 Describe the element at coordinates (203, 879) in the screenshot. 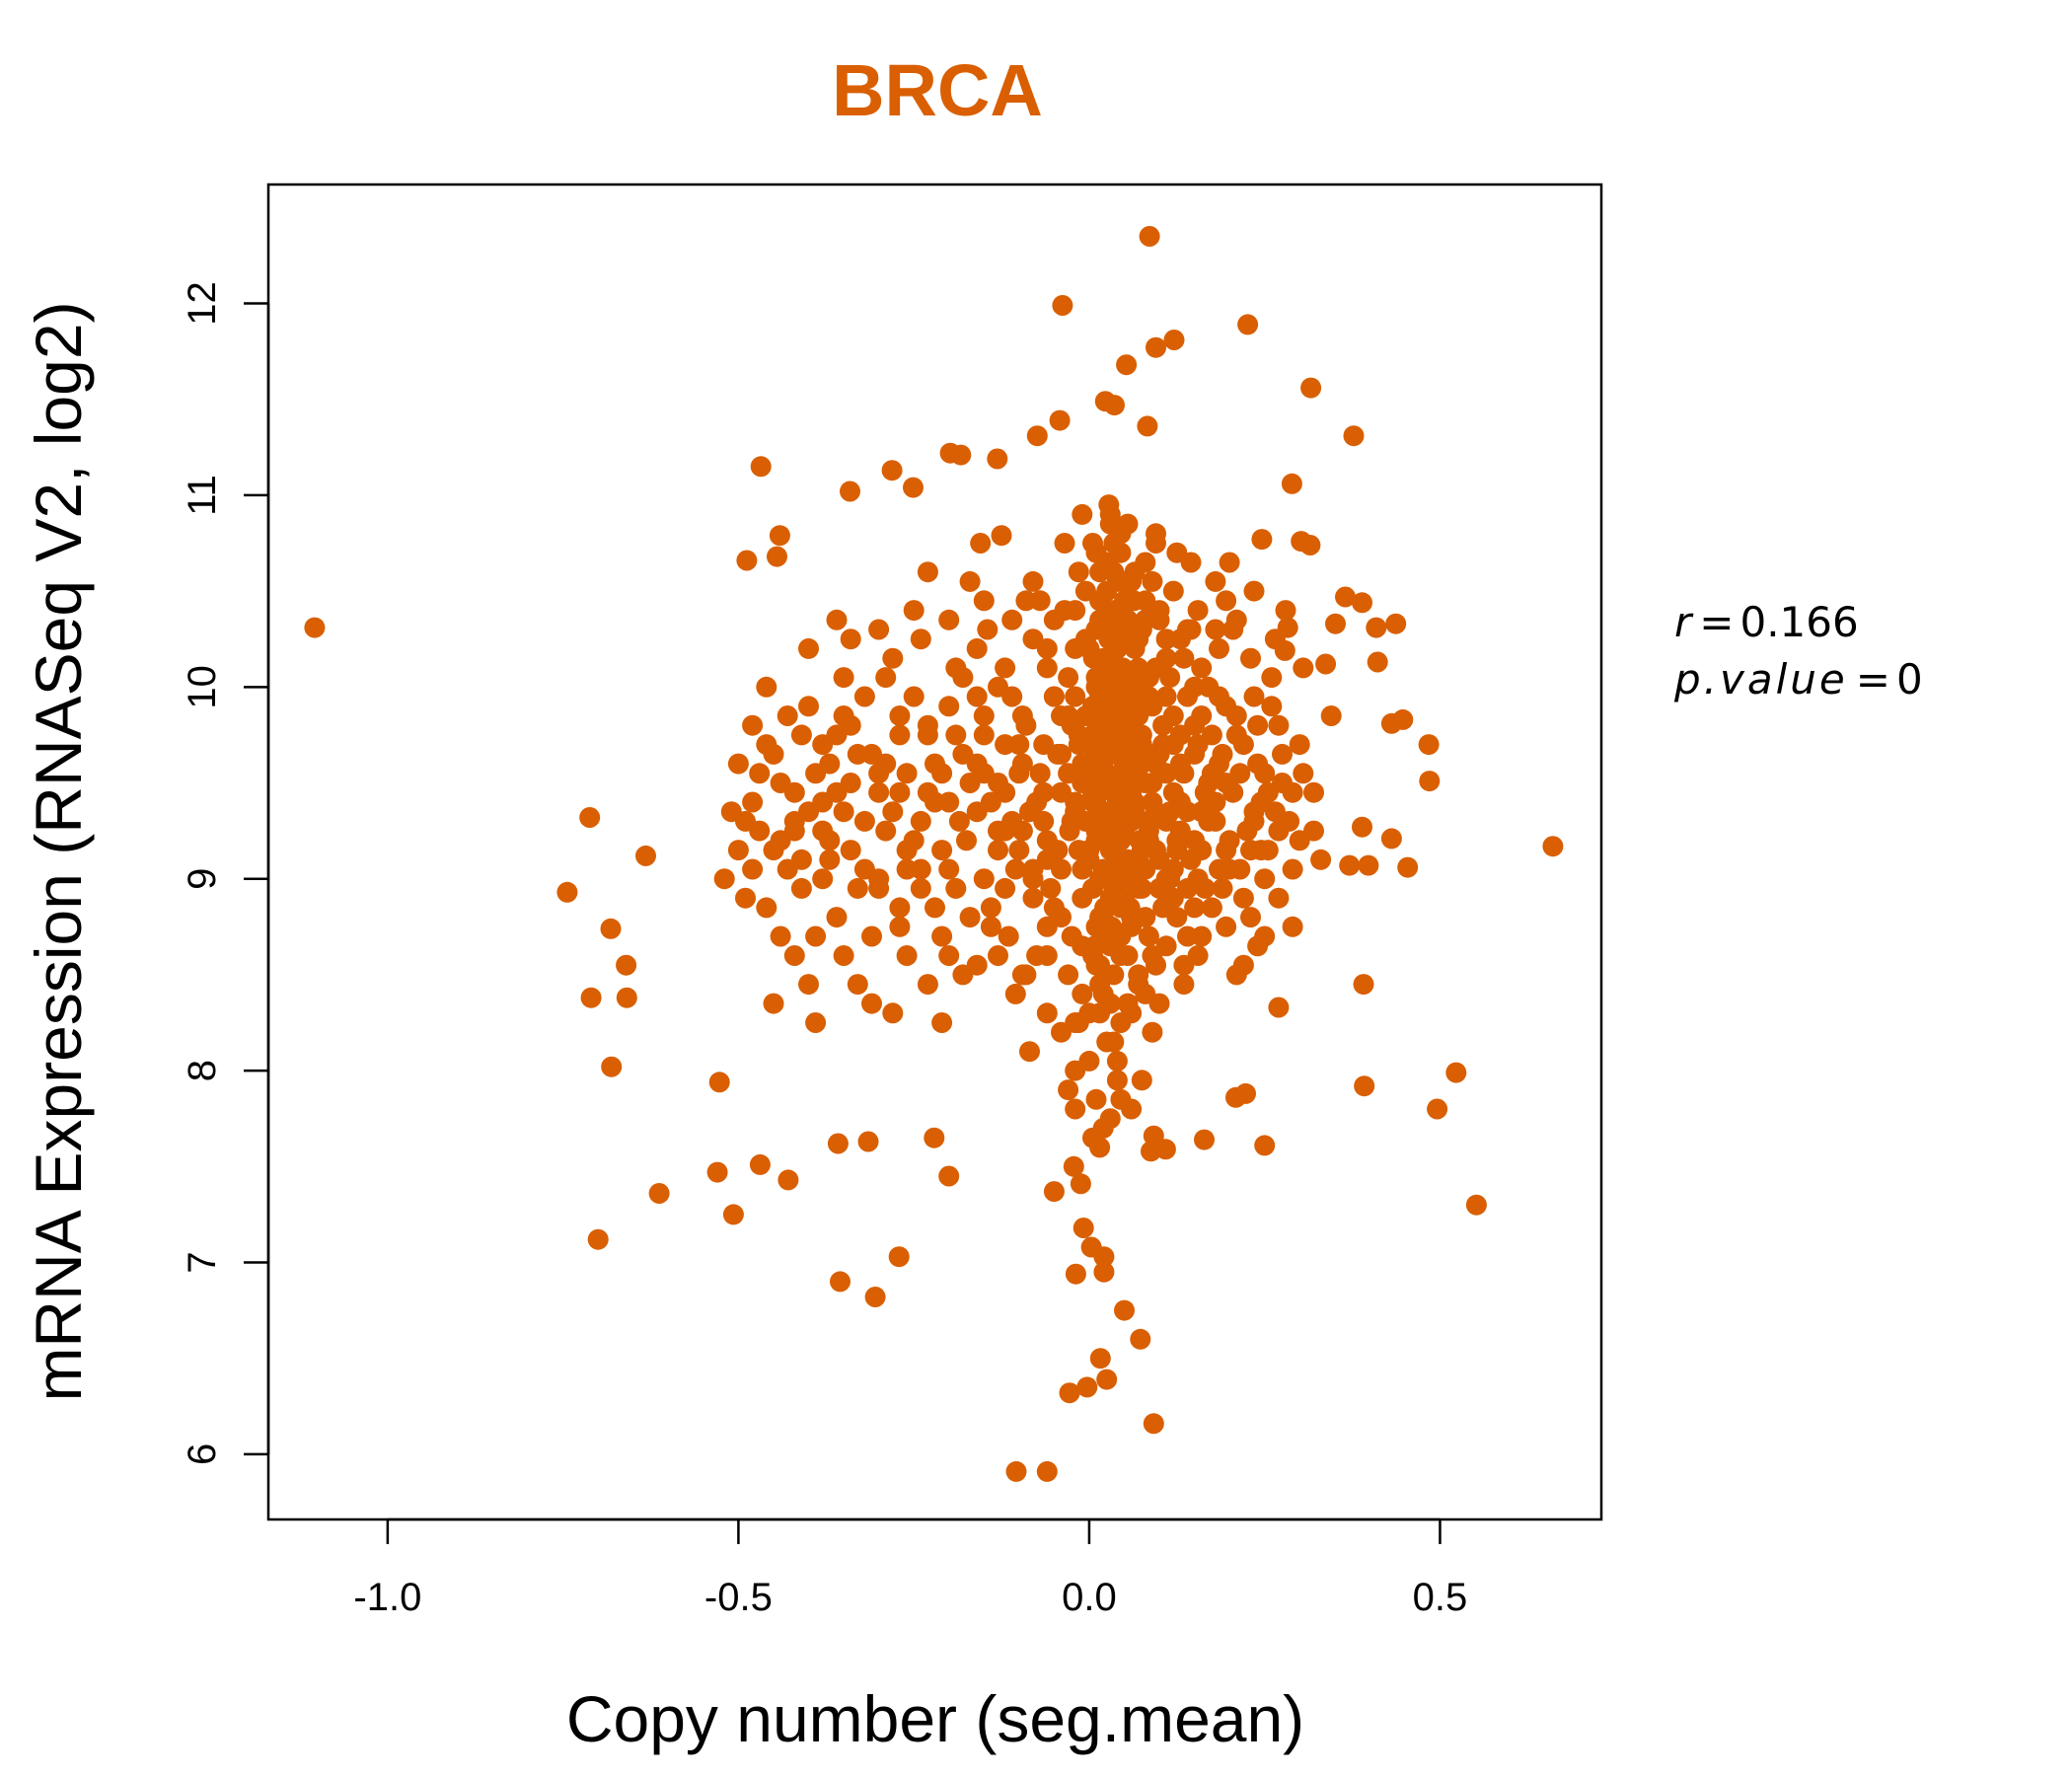

I see `y-tick-label: 9` at that location.